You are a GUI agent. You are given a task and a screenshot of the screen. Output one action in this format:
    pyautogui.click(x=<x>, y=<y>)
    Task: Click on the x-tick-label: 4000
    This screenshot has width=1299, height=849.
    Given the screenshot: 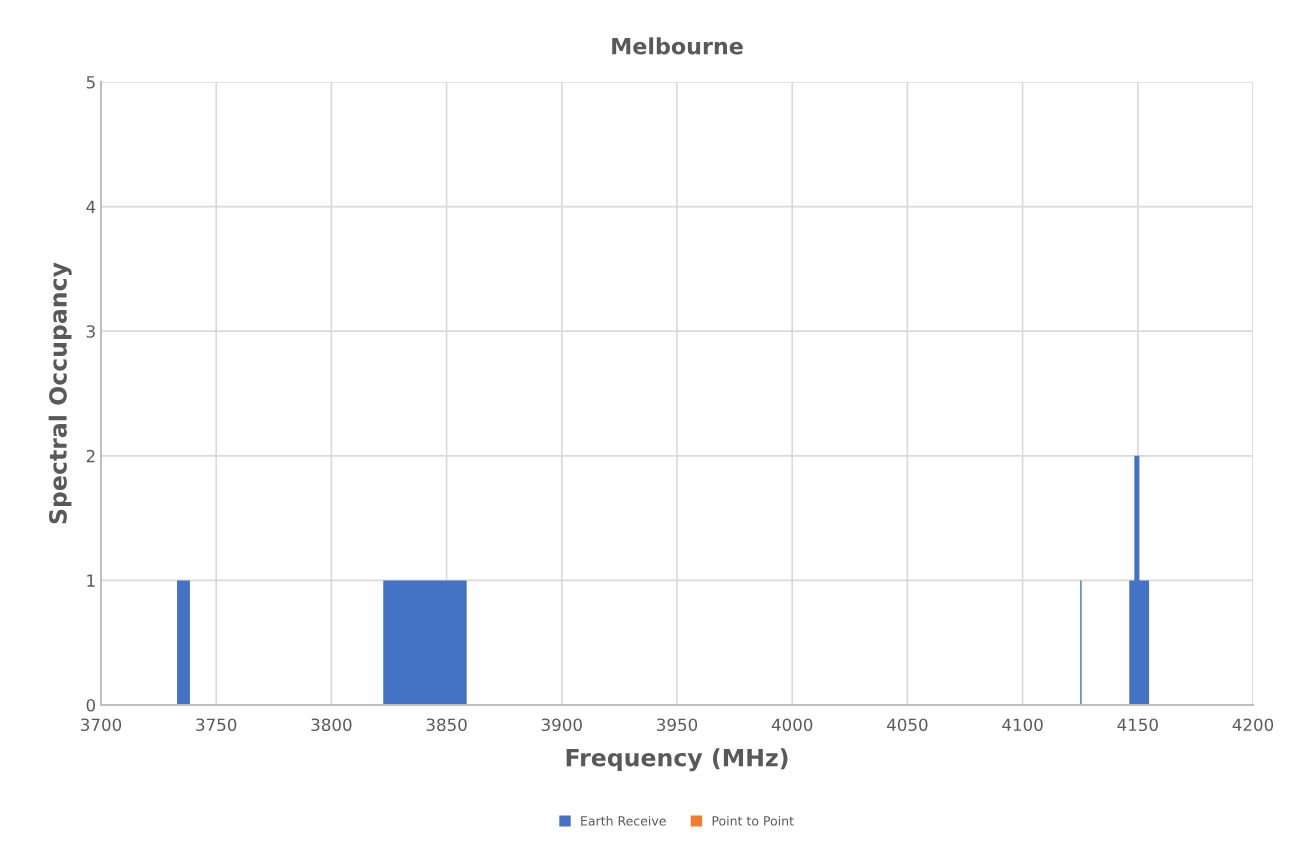 What is the action you would take?
    pyautogui.click(x=792, y=725)
    